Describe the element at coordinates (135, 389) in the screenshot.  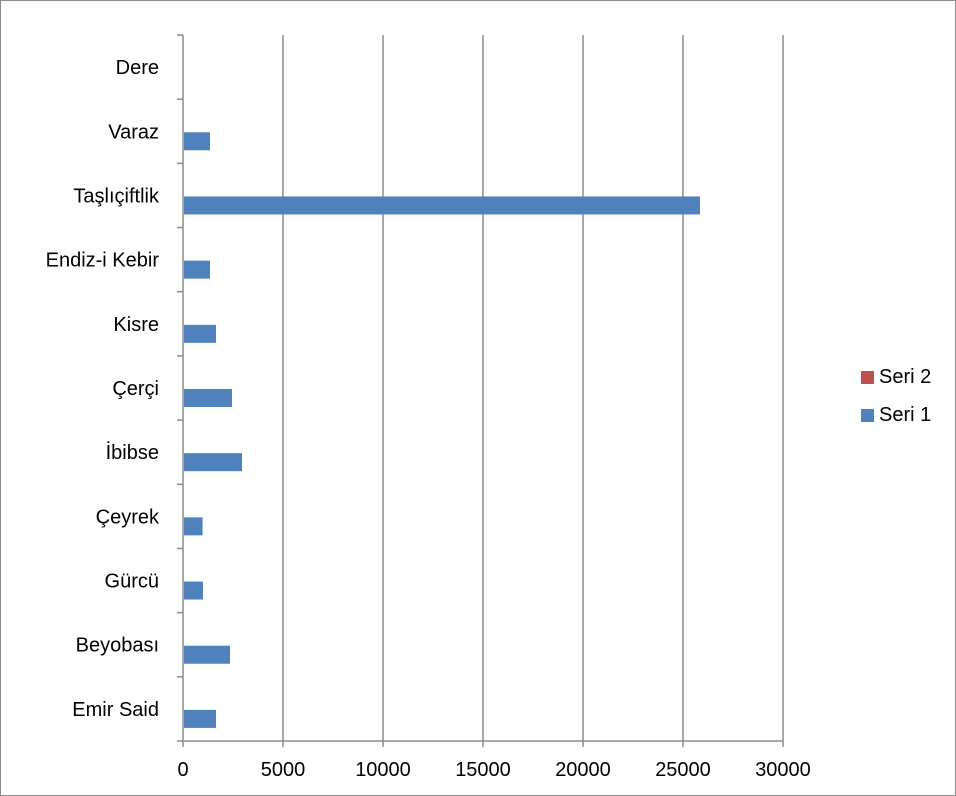
I see `y-category-label: Çerçi` at that location.